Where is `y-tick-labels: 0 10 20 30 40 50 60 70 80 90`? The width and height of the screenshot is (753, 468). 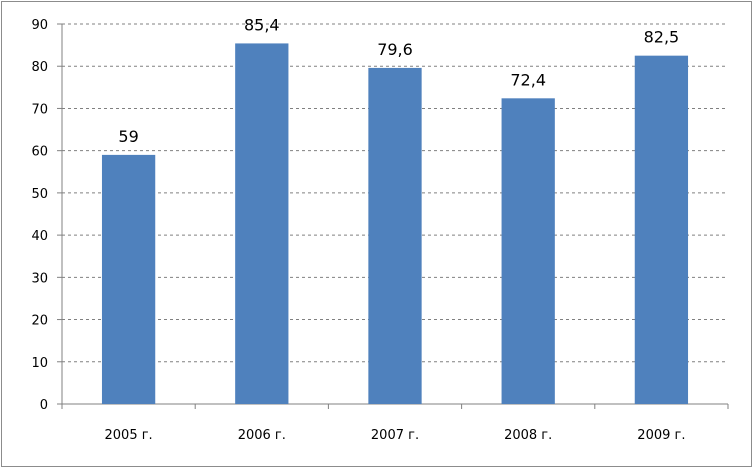 y-tick-labels: 0 10 20 30 40 50 60 70 80 90 is located at coordinates (39, 215).